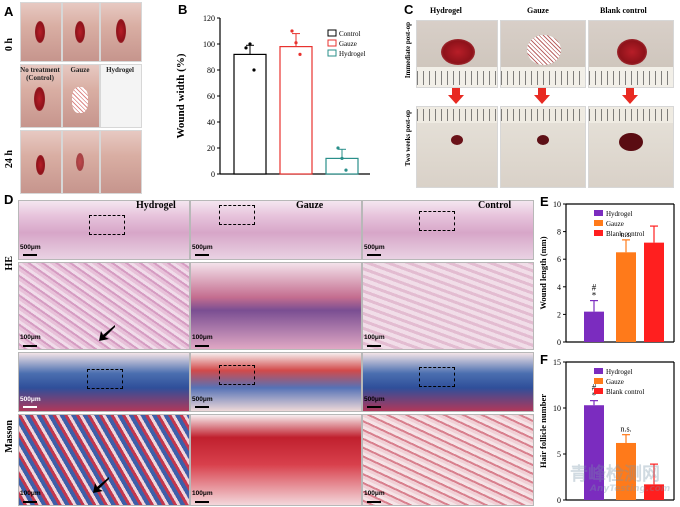 This screenshot has height=507, width=680. What do you see at coordinates (9, 436) in the screenshot?
I see `row-d-masson: Masson` at bounding box center [9, 436].